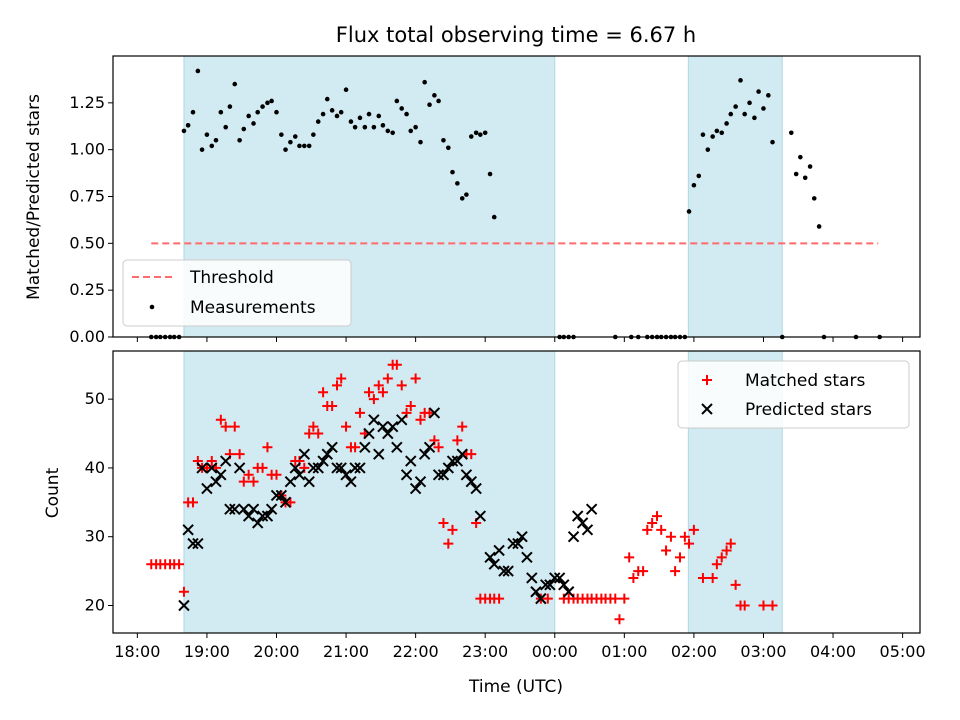 The height and width of the screenshot is (720, 960). Describe the element at coordinates (231, 278) in the screenshot. I see `legend-threshold-label: Threshold` at that location.